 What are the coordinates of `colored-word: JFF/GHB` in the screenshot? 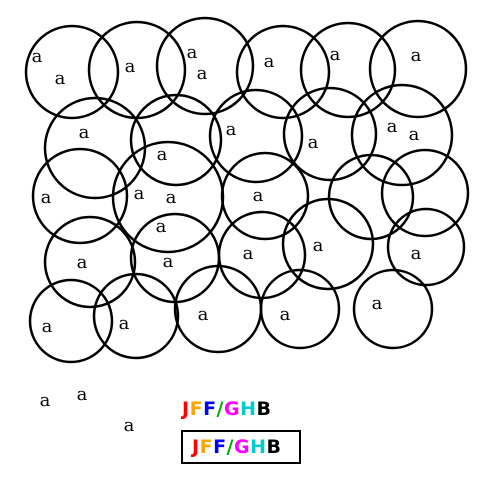 It's located at (227, 409).